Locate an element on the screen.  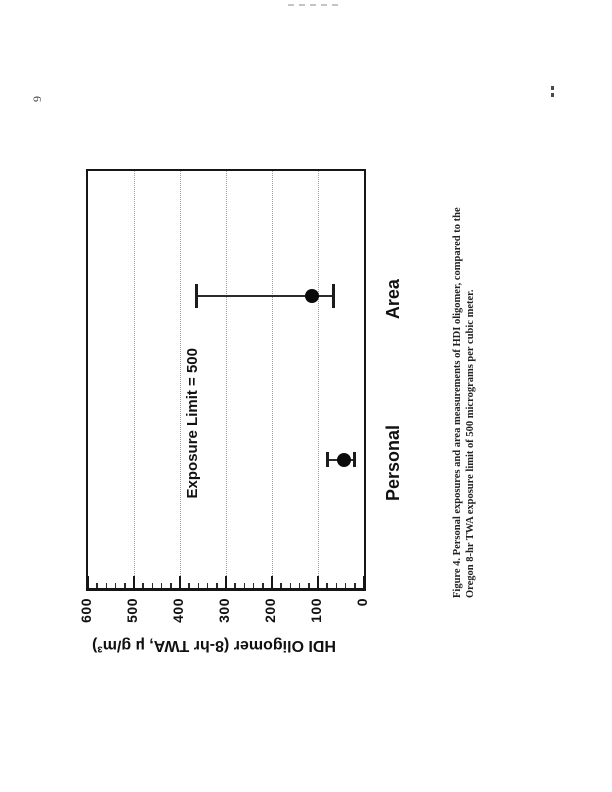
category-label-personal: Personal is located at coordinates (393, 463).